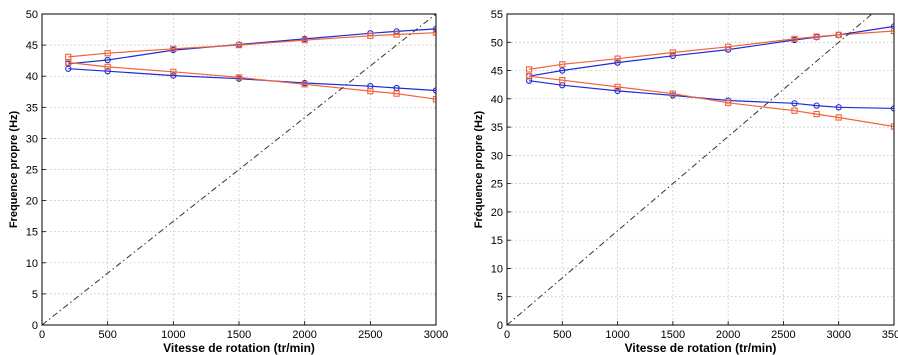  Describe the element at coordinates (14, 169) in the screenshot. I see `y-axis-label: Frequence propre (Hz)` at that location.